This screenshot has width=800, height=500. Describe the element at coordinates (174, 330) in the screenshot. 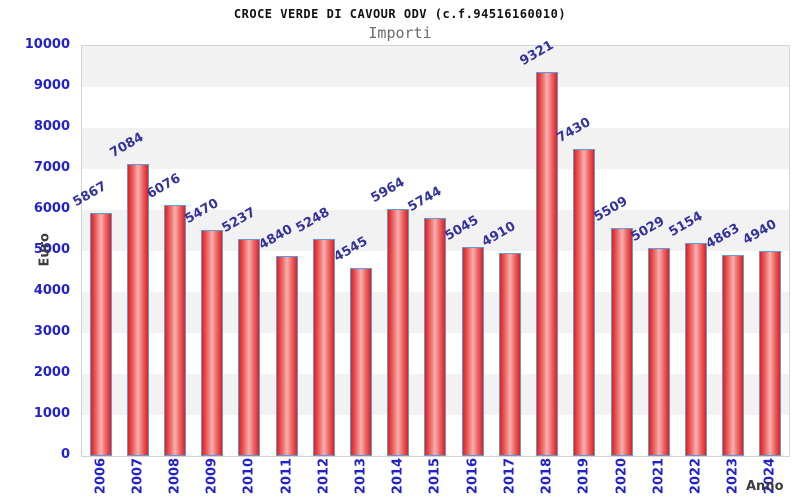

I see `bar-2008` at that location.